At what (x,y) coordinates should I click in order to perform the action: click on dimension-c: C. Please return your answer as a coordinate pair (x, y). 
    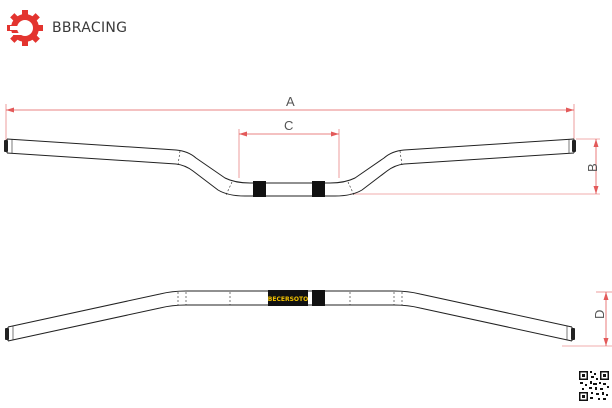
    Looking at the image, I should click on (289, 148).